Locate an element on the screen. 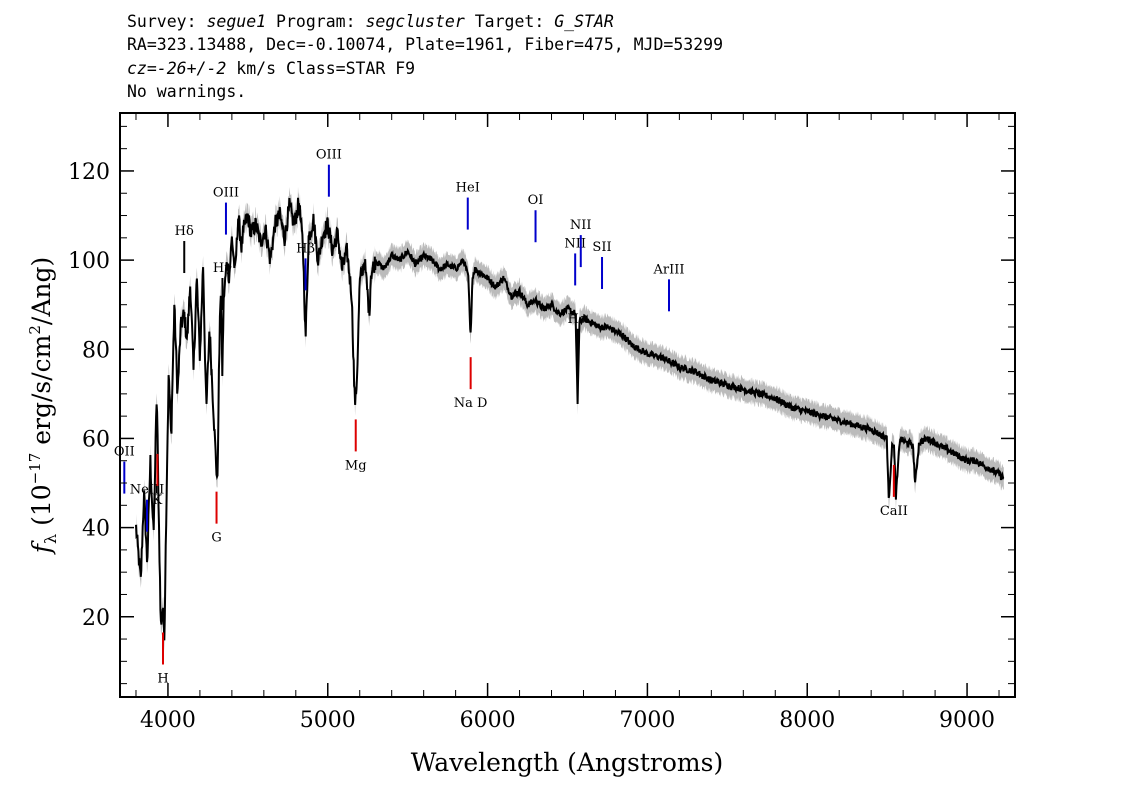  x-tick-label: 8000 is located at coordinates (807, 720).